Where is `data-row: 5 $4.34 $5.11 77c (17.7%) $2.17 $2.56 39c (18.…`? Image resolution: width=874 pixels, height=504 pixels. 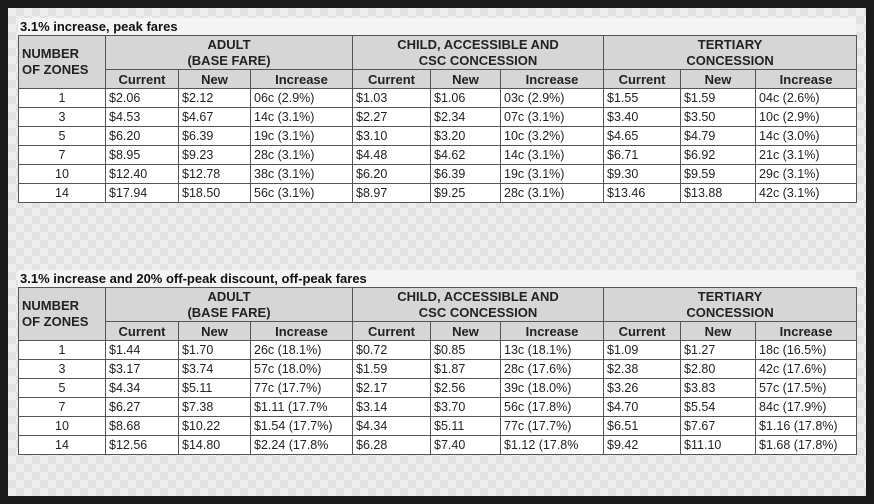 data-row: 5 $4.34 $5.11 77c (17.7%) $2.17 $2.56 39c (18.… is located at coordinates (438, 388).